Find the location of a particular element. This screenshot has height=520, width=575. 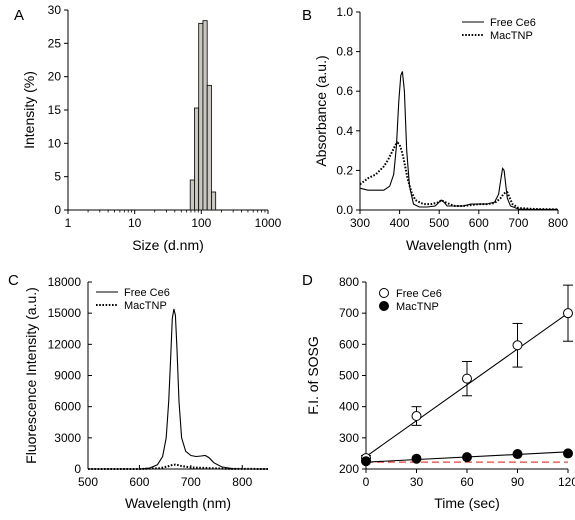

panel-letter: A is located at coordinates (19, 15).